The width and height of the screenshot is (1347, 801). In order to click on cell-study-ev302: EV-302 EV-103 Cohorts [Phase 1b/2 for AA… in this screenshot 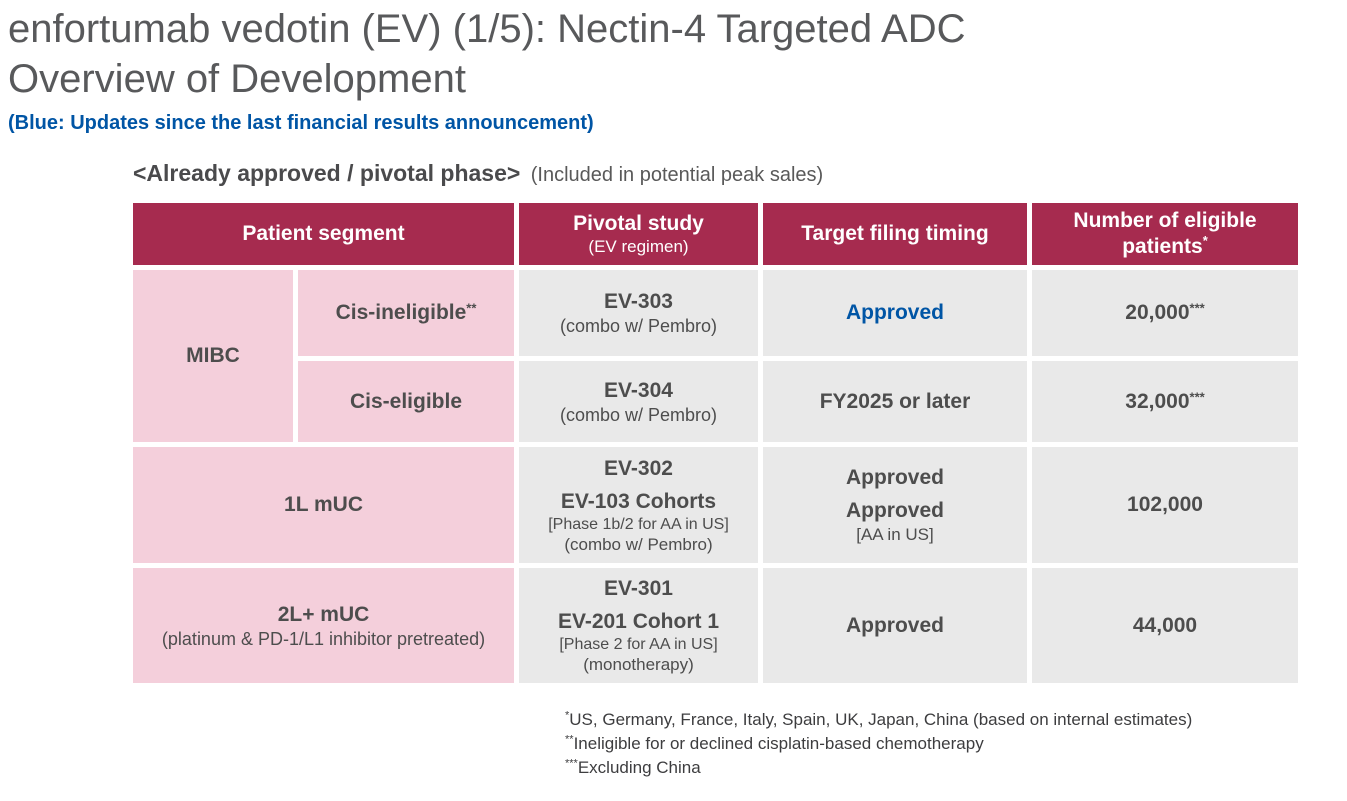, I will do `click(638, 505)`.